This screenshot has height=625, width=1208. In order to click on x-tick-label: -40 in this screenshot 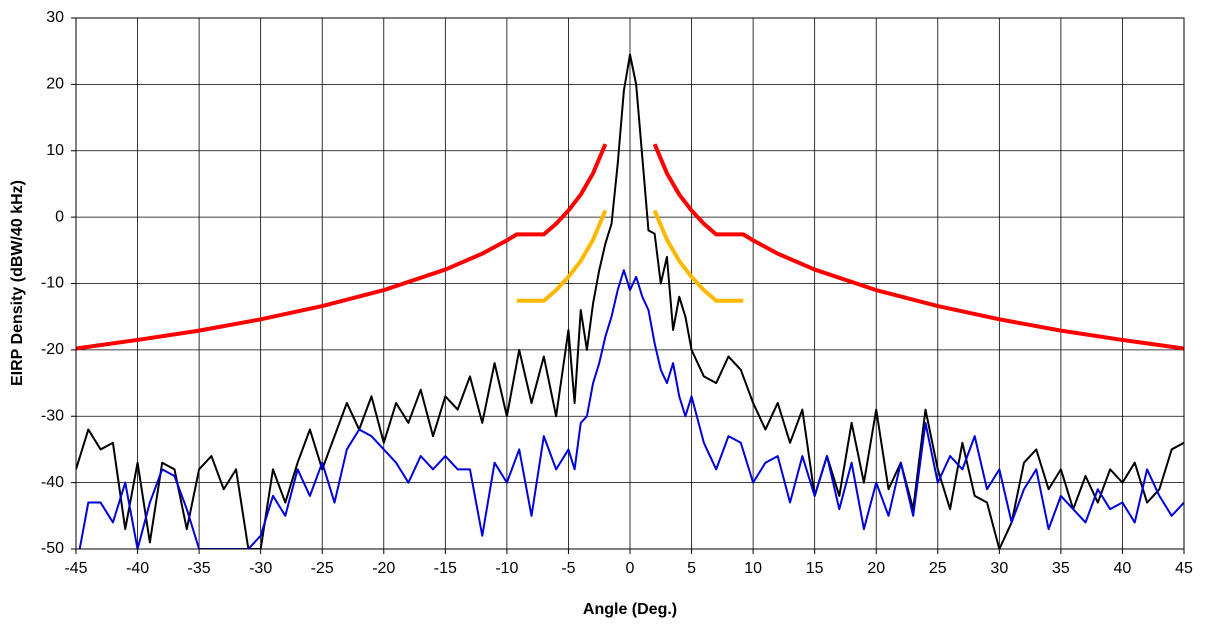, I will do `click(137, 568)`.